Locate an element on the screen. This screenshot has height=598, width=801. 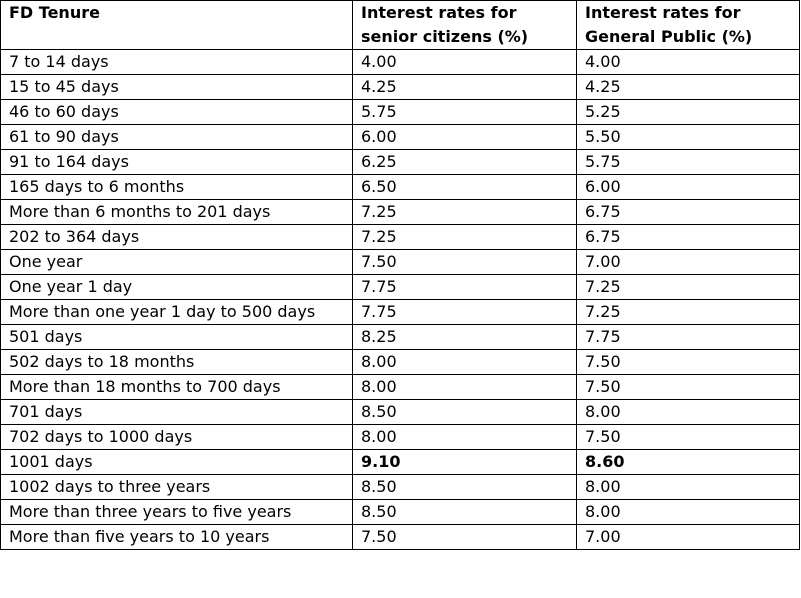
cell-tenure: 15 to 45 days is located at coordinates (176, 87).